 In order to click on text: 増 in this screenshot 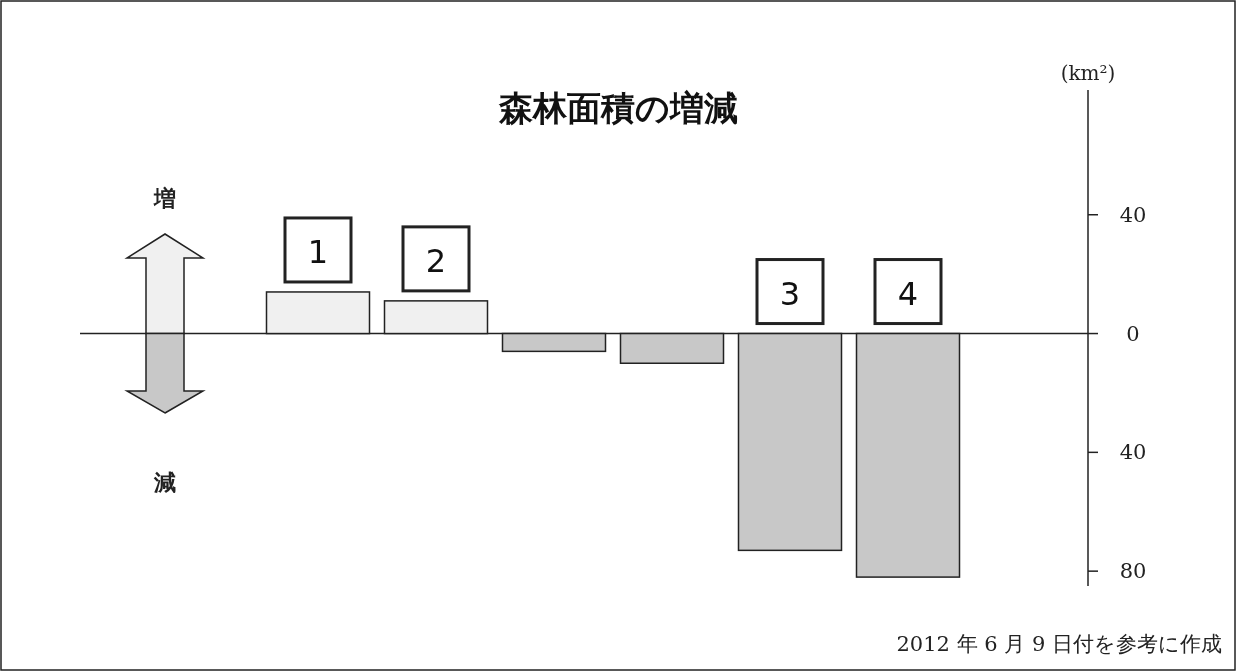, I will do `click(164, 198)`.